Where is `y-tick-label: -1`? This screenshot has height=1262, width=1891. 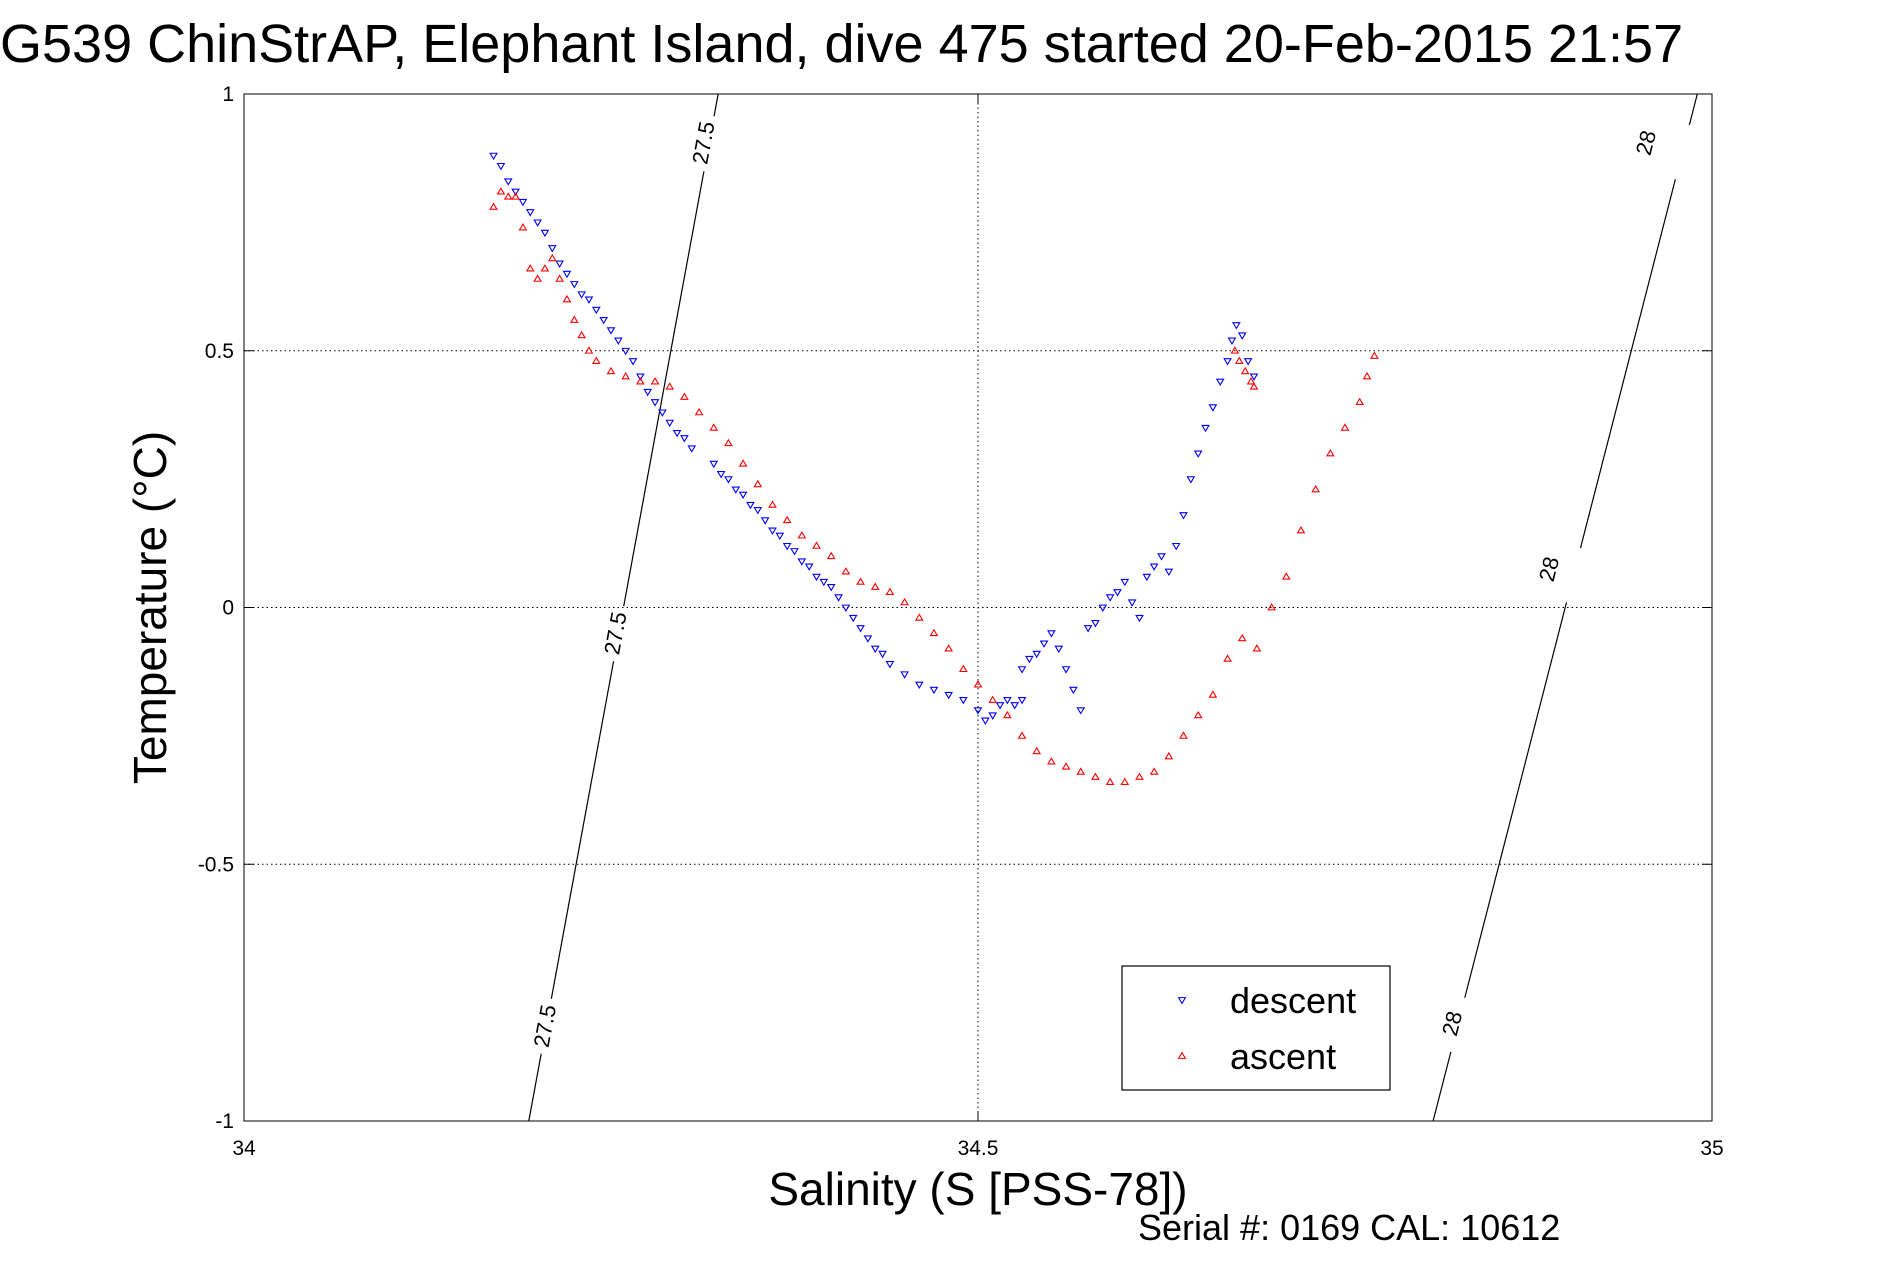
y-tick-label: -1 is located at coordinates (224, 1121).